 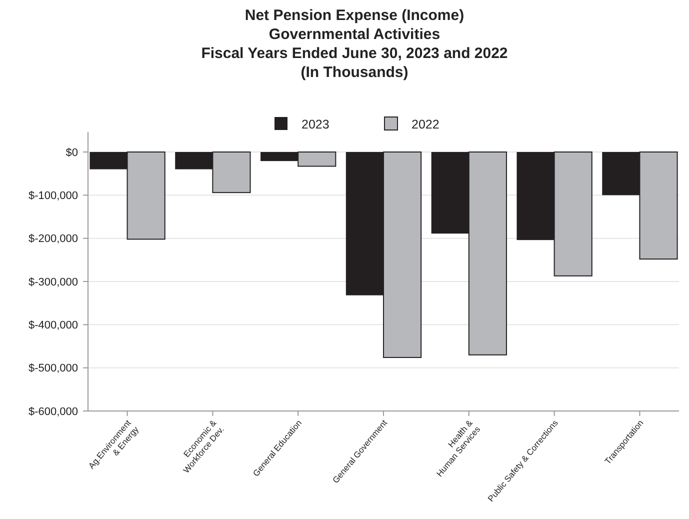 What do you see at coordinates (53, 196) in the screenshot?
I see `y-tick-label: $-100,000` at bounding box center [53, 196].